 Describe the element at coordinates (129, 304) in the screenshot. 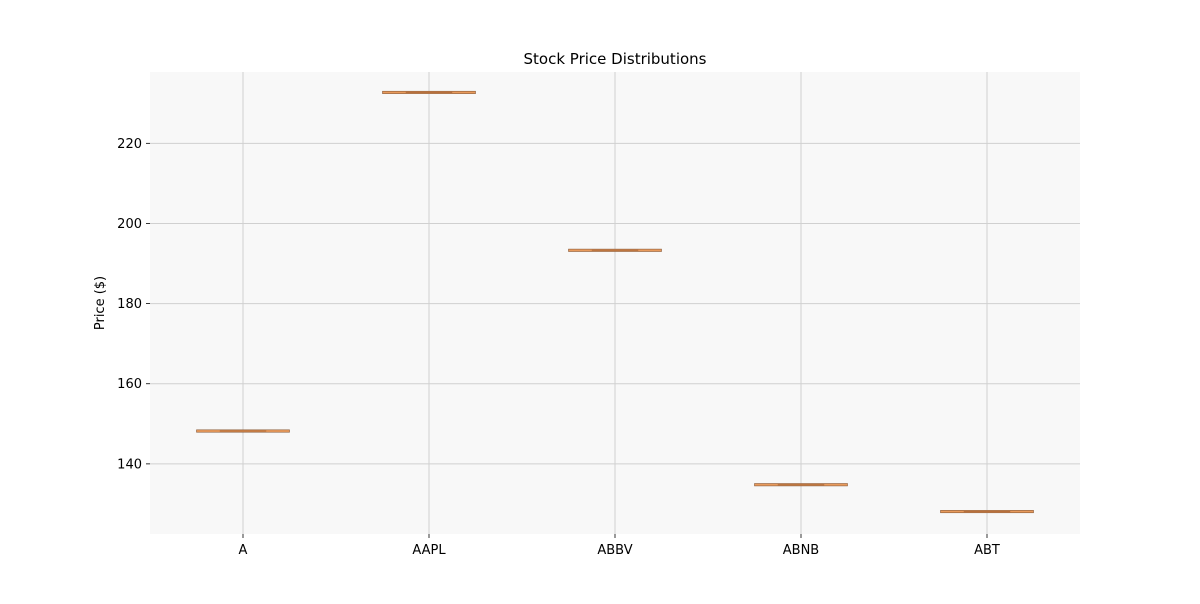

I see `y-tick-label: 180` at that location.